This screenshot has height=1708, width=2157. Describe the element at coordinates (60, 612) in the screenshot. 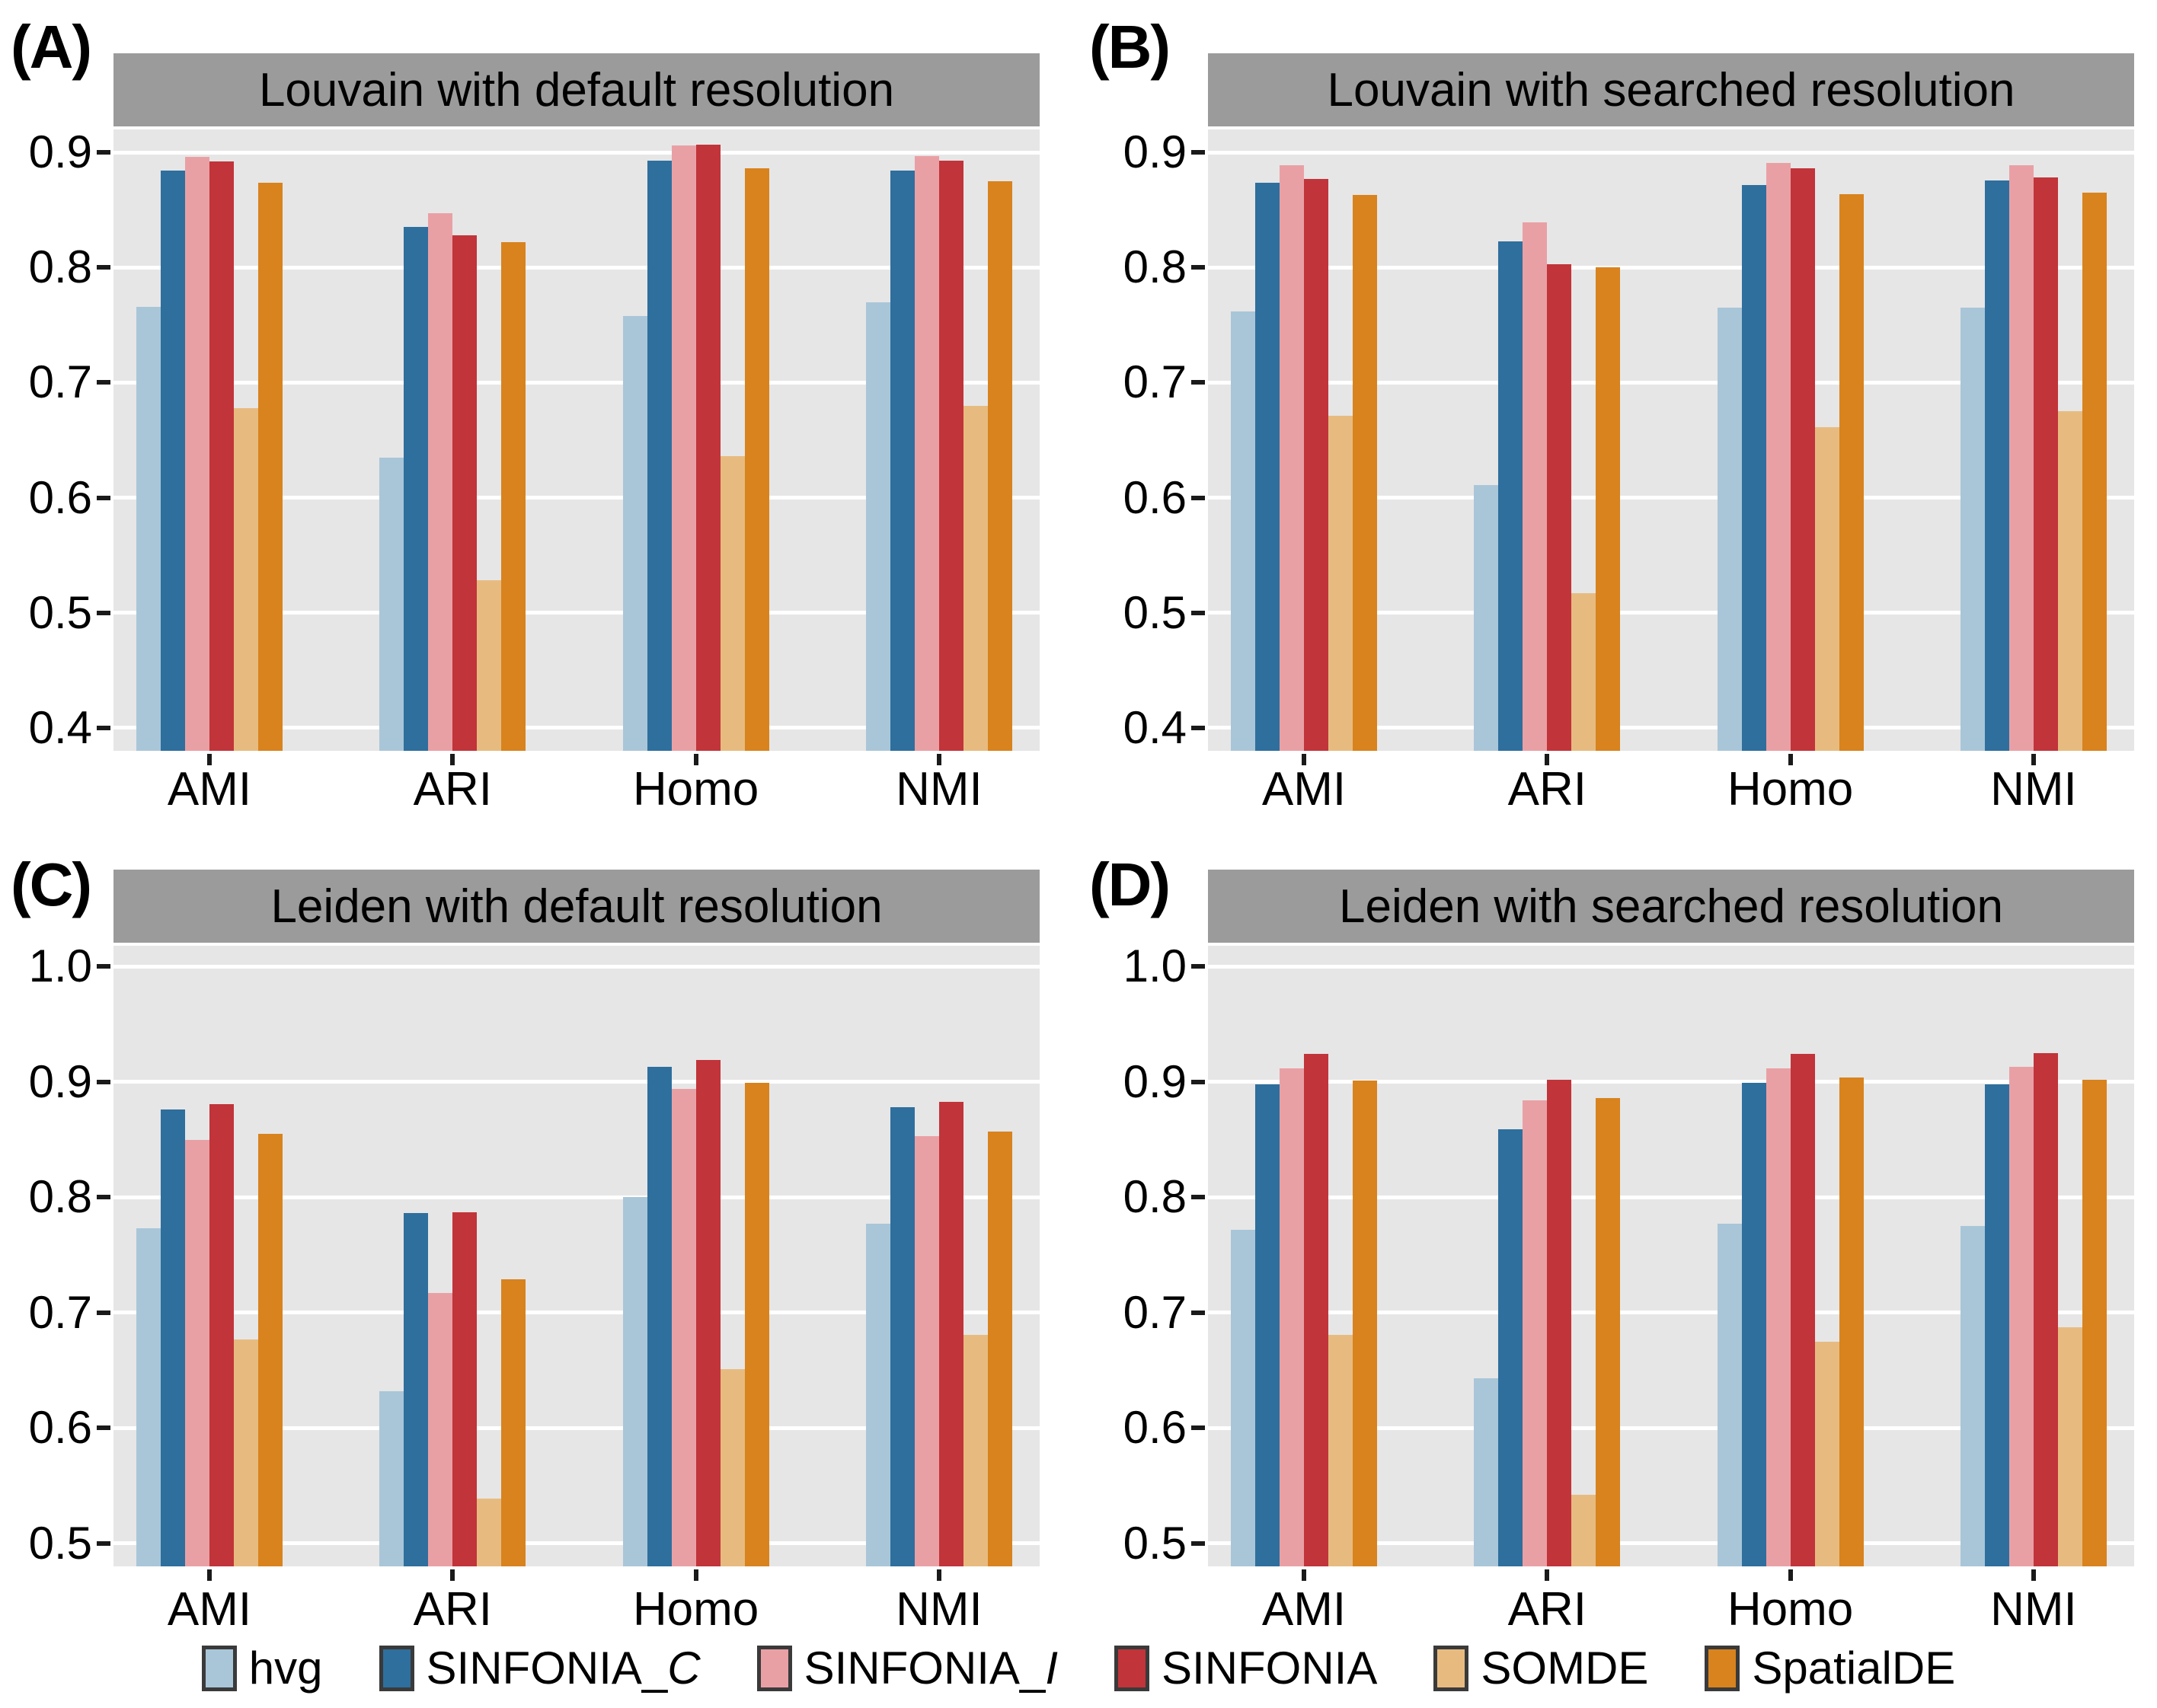

I see `y-tick-label: 0.5` at that location.